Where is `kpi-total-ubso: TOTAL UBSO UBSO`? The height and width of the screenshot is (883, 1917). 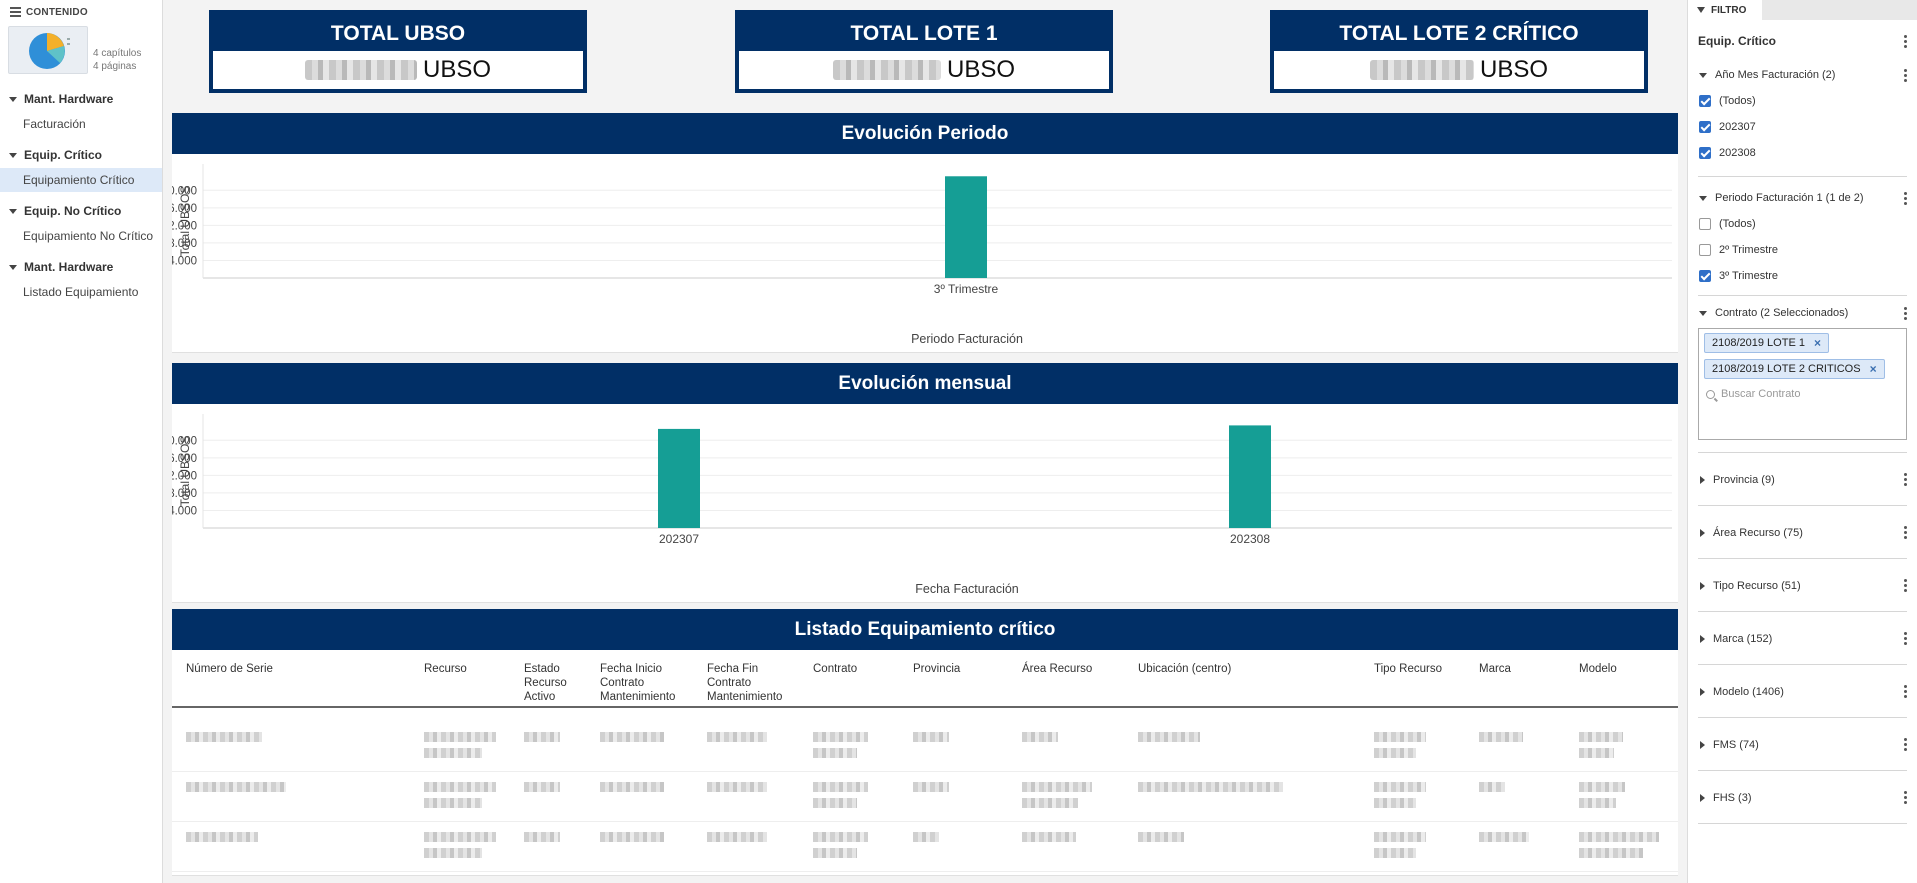
kpi-total-ubso: TOTAL UBSO UBSO is located at coordinates (398, 51).